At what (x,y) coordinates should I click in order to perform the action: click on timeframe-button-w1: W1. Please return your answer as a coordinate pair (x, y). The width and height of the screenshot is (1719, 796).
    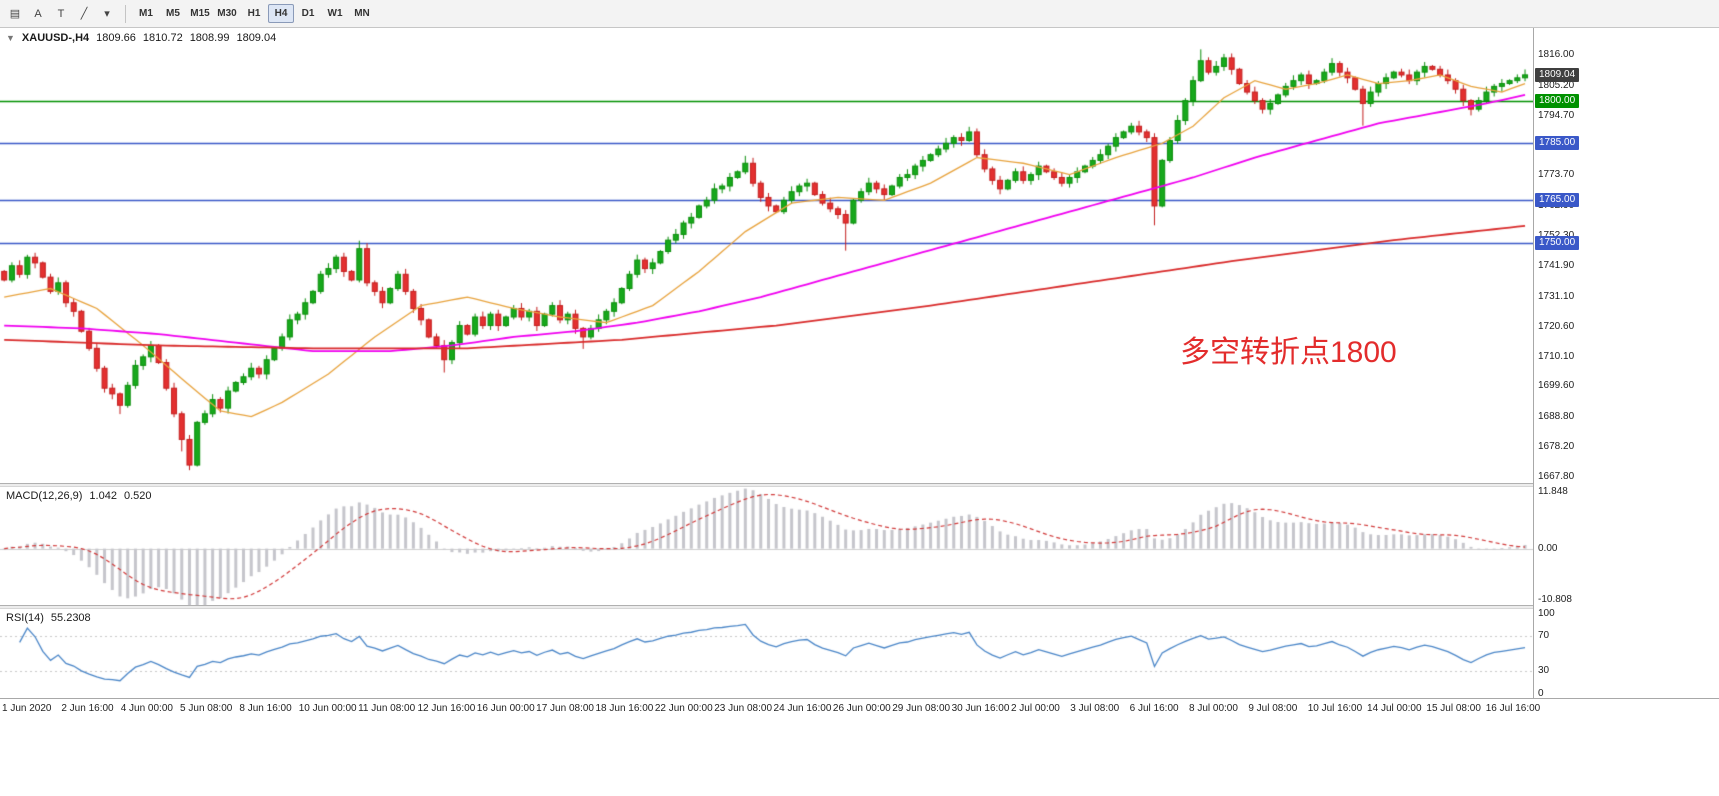
    Looking at the image, I should click on (335, 13).